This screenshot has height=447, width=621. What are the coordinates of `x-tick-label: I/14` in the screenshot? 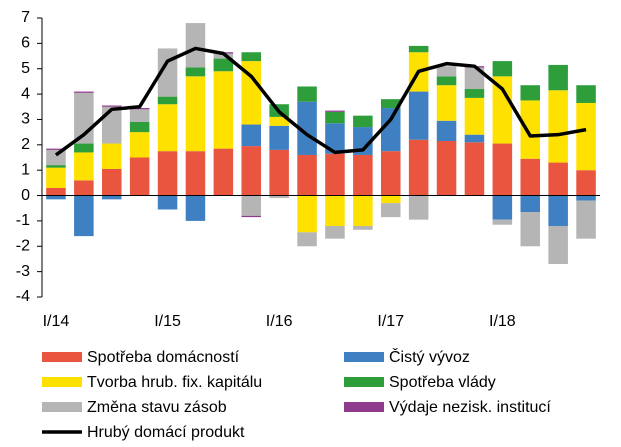 It's located at (56, 321).